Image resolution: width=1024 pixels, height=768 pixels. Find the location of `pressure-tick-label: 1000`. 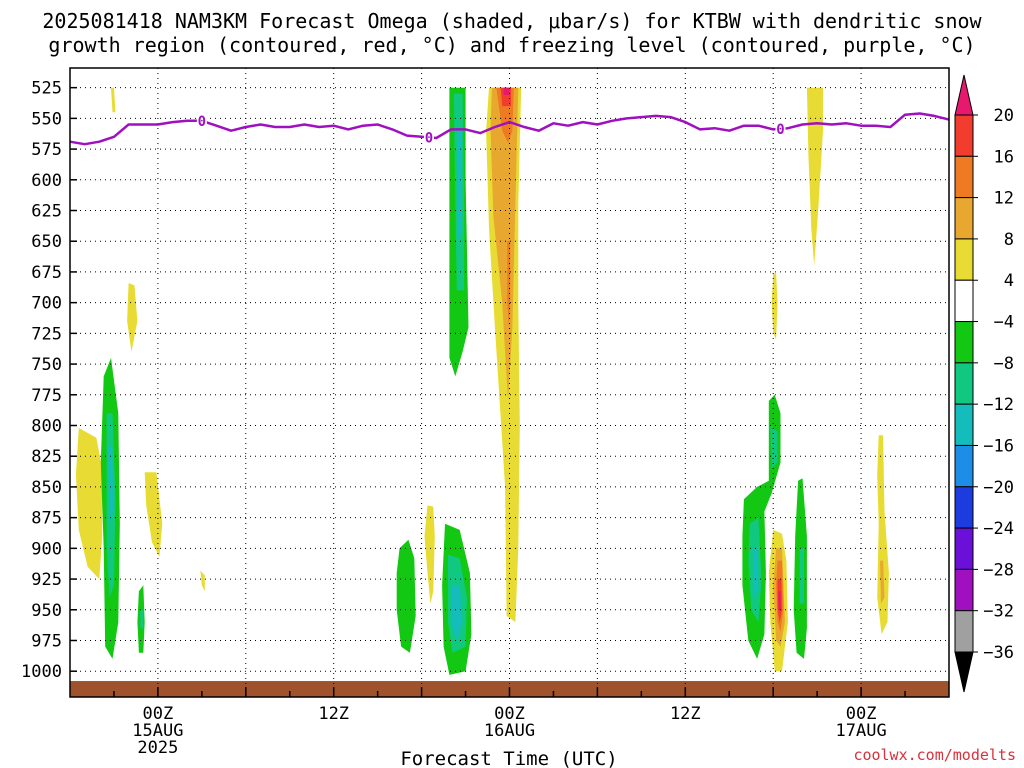

pressure-tick-label: 1000 is located at coordinates (41, 672).